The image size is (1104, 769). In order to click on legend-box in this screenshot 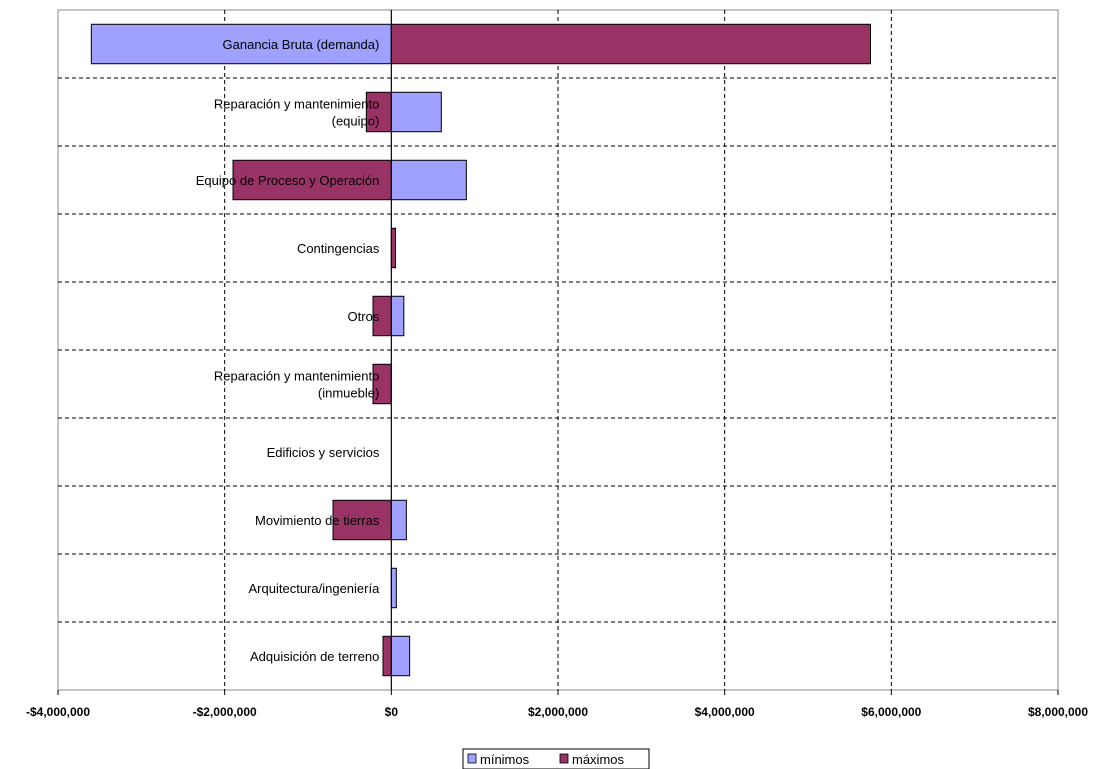, I will do `click(556, 758)`.